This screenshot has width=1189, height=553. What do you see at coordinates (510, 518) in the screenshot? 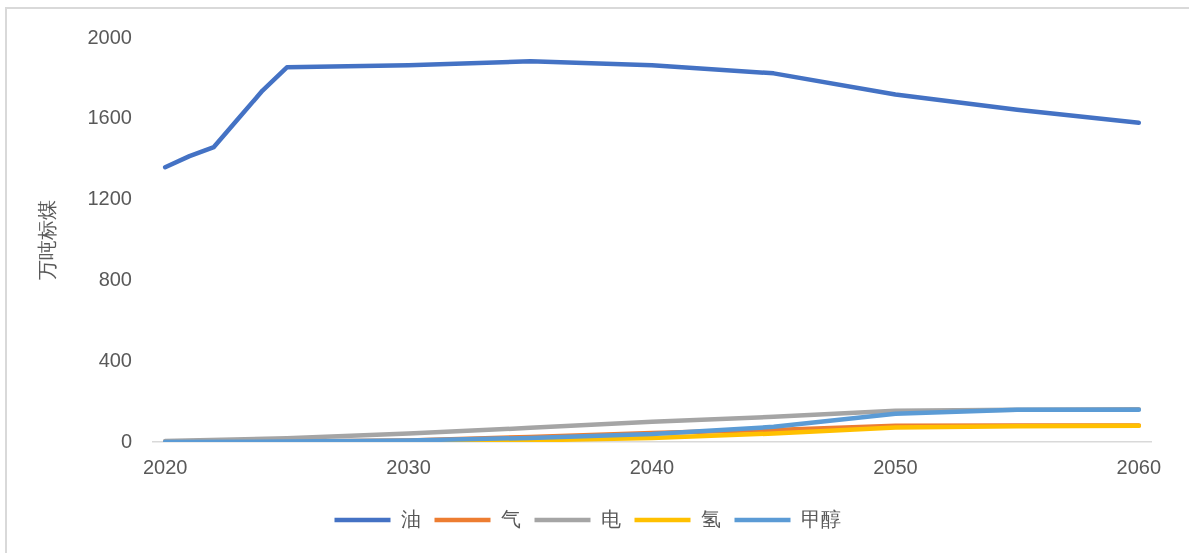
I see `legend-label: 气` at bounding box center [510, 518].